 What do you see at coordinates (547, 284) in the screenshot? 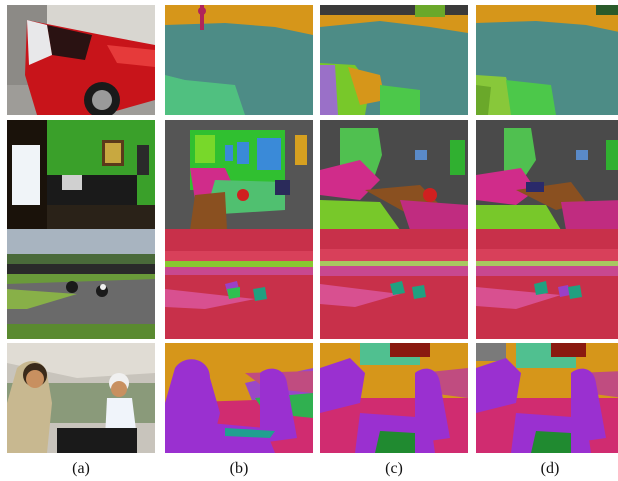
I see `row3-prediction-d` at bounding box center [547, 284].